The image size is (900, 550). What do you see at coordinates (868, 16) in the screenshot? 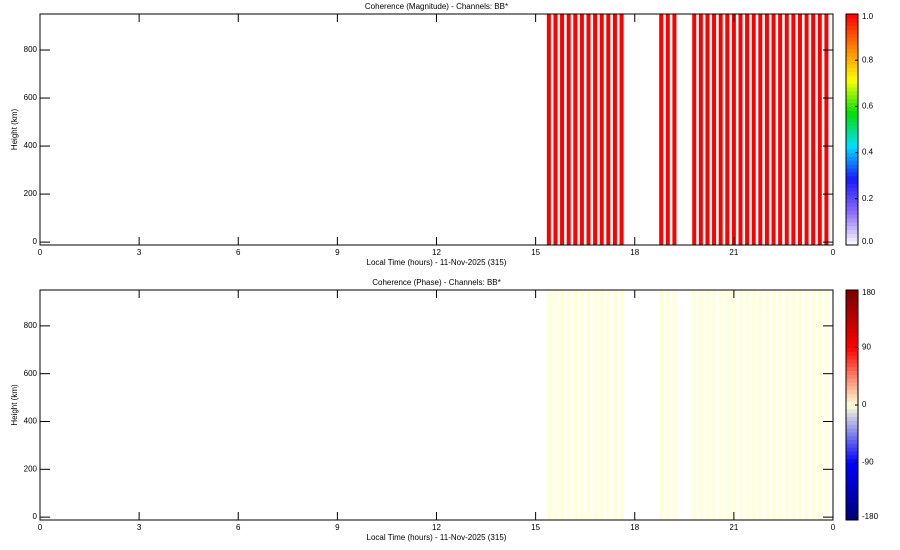
I see `colorbar-tick-label: 1.0` at bounding box center [868, 16].